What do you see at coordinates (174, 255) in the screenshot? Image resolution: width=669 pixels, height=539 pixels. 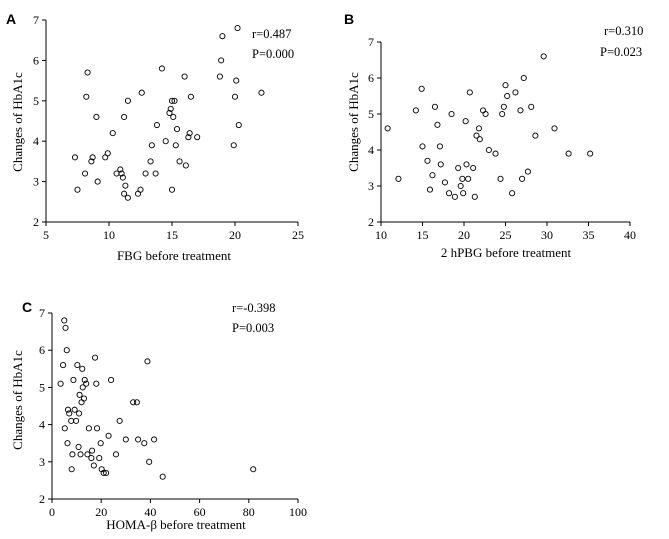 I see `x-axis-label: FBG before treatment` at bounding box center [174, 255].